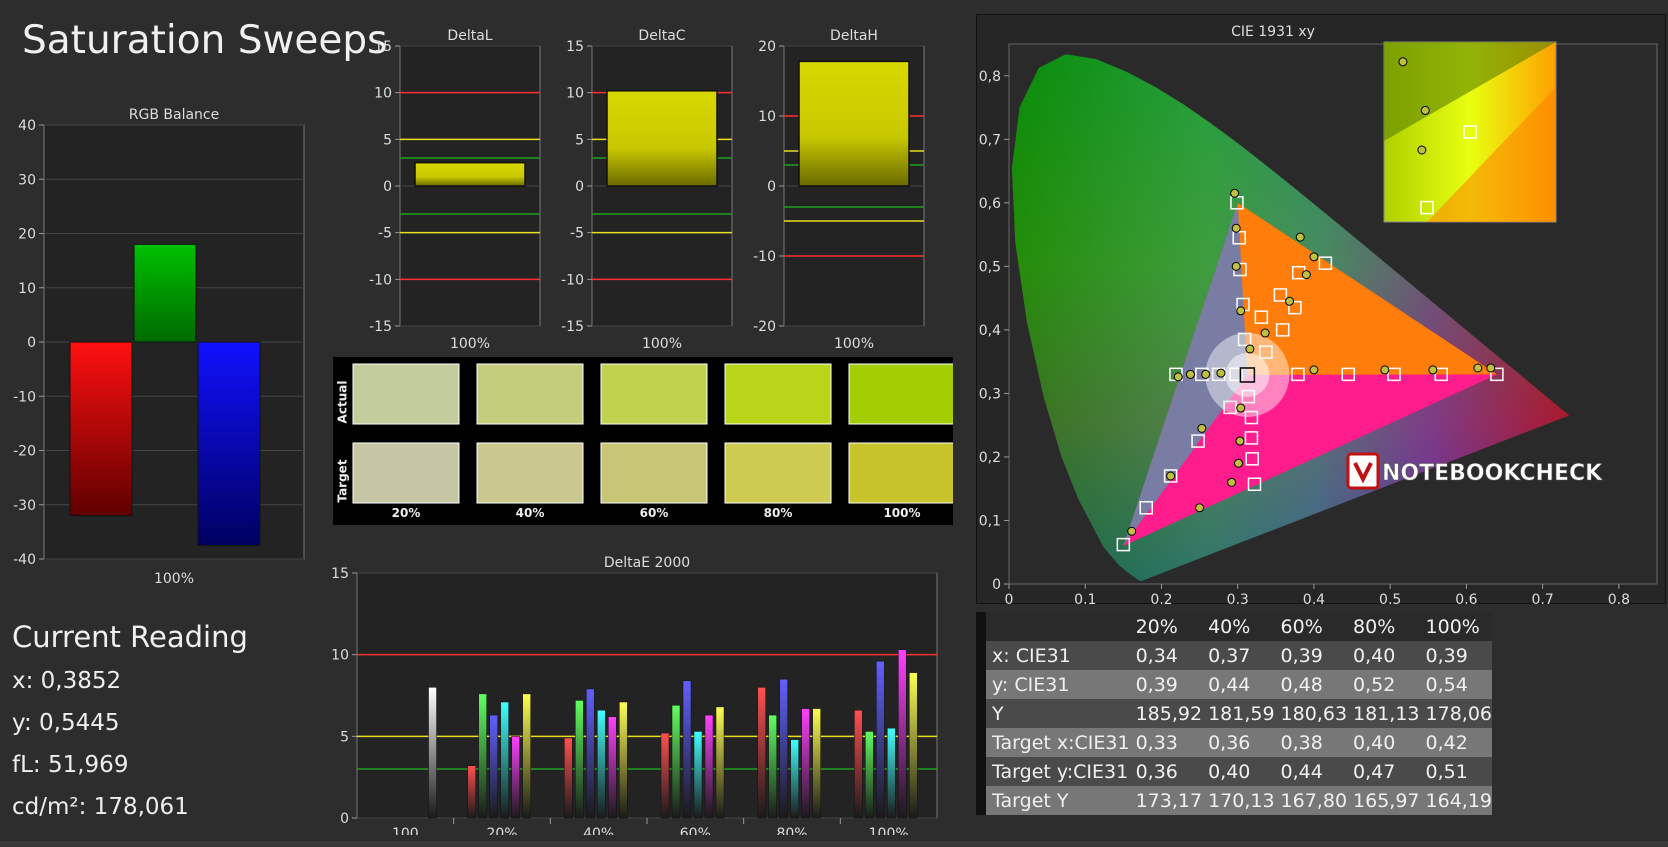  Describe the element at coordinates (990, 458) in the screenshot. I see `y-tick-label: 0,2` at that location.